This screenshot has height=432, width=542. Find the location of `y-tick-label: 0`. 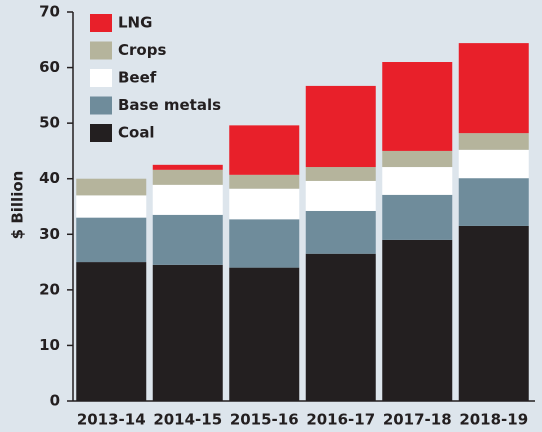

y-tick-label: 0 is located at coordinates (55, 401).